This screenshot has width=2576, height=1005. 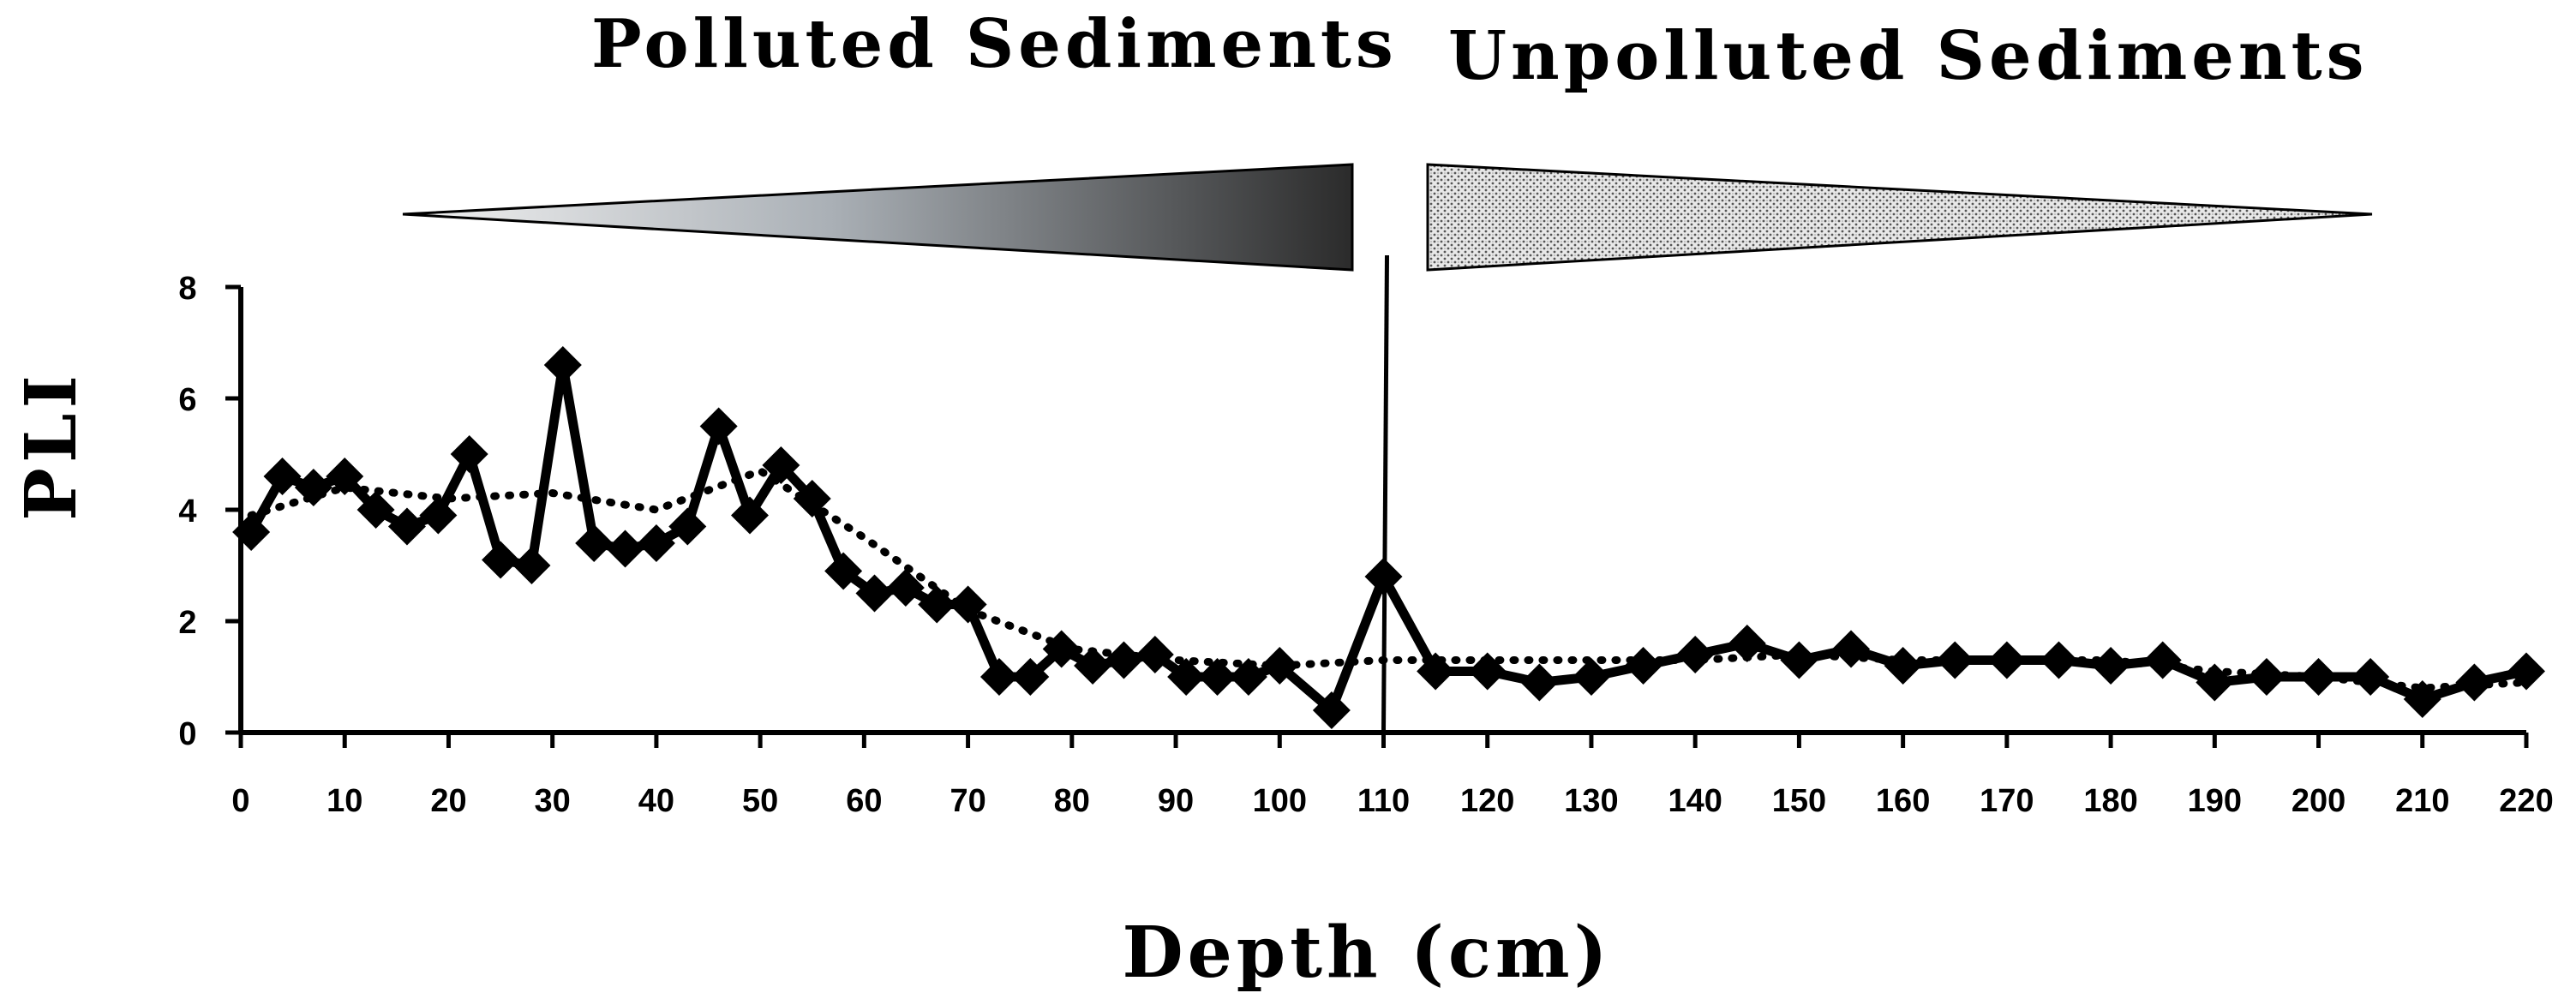 I want to click on right-region-label: Unpolluted Sediments, so click(x=1908, y=56).